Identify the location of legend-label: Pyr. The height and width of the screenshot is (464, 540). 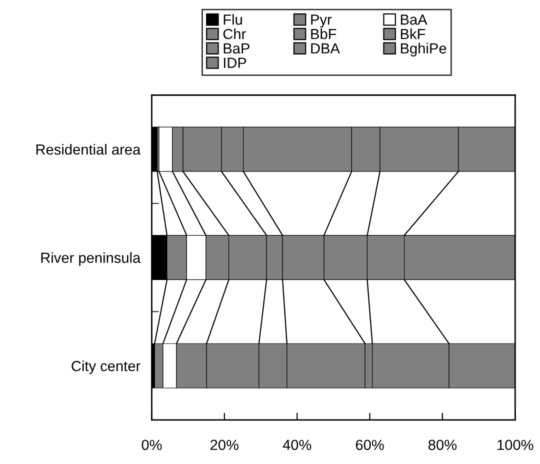
(321, 21).